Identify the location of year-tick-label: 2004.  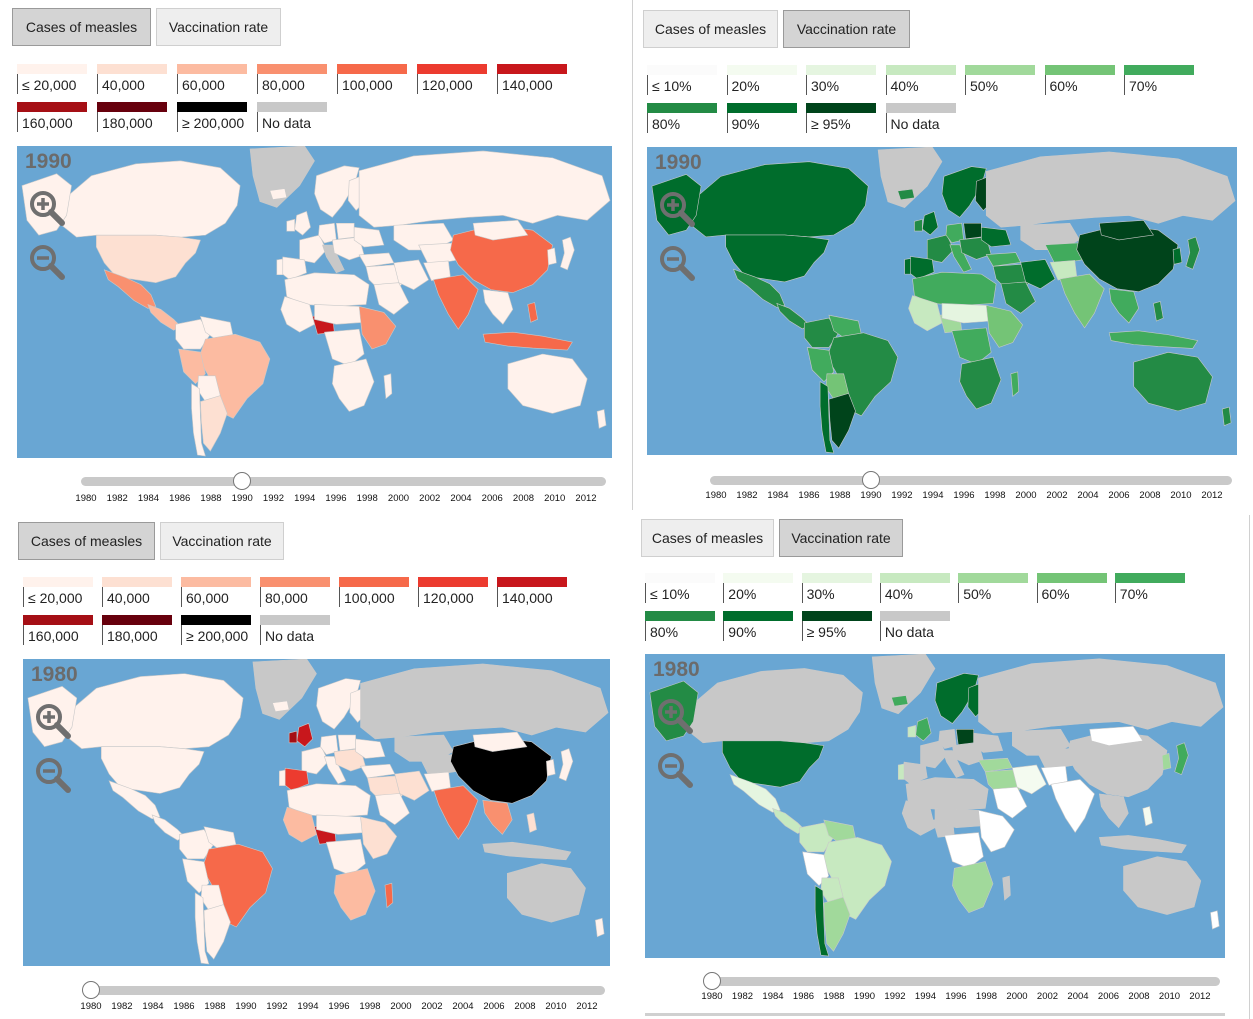
(463, 1006).